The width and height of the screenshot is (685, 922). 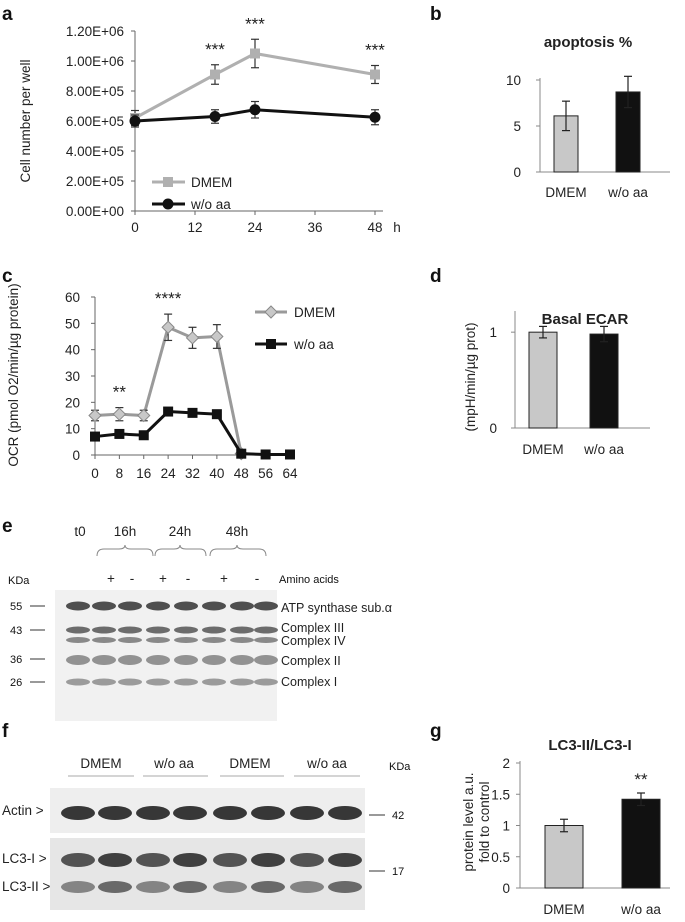 What do you see at coordinates (16, 631) in the screenshot?
I see `blot-e-marker-43: 43` at bounding box center [16, 631].